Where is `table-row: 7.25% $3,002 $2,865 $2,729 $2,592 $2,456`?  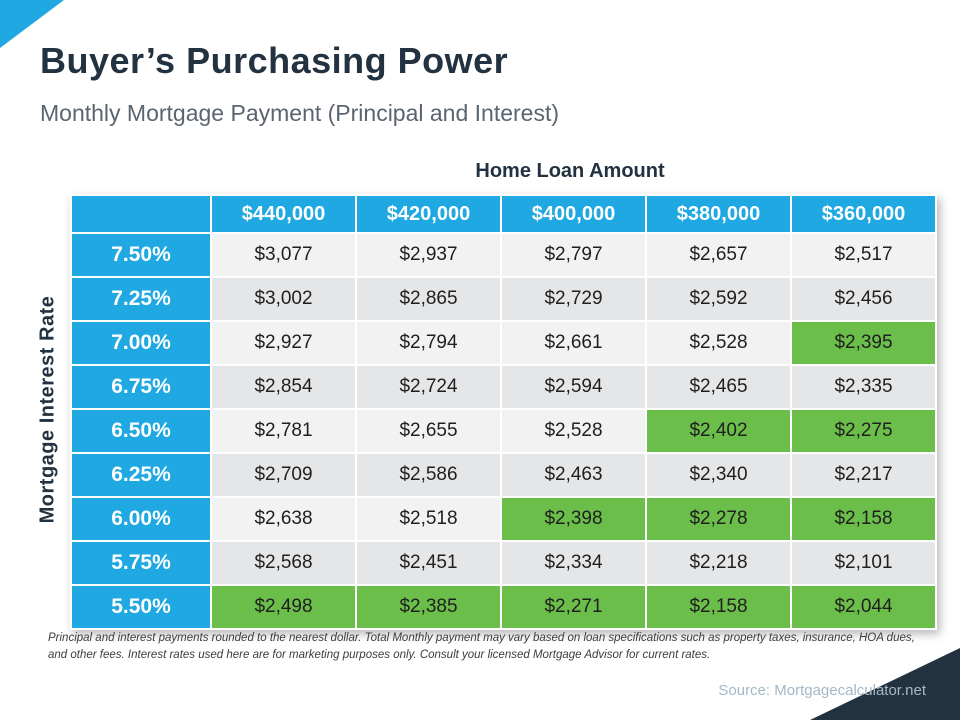 table-row: 7.25% $3,002 $2,865 $2,729 $2,592 $2,456 is located at coordinates (503, 299).